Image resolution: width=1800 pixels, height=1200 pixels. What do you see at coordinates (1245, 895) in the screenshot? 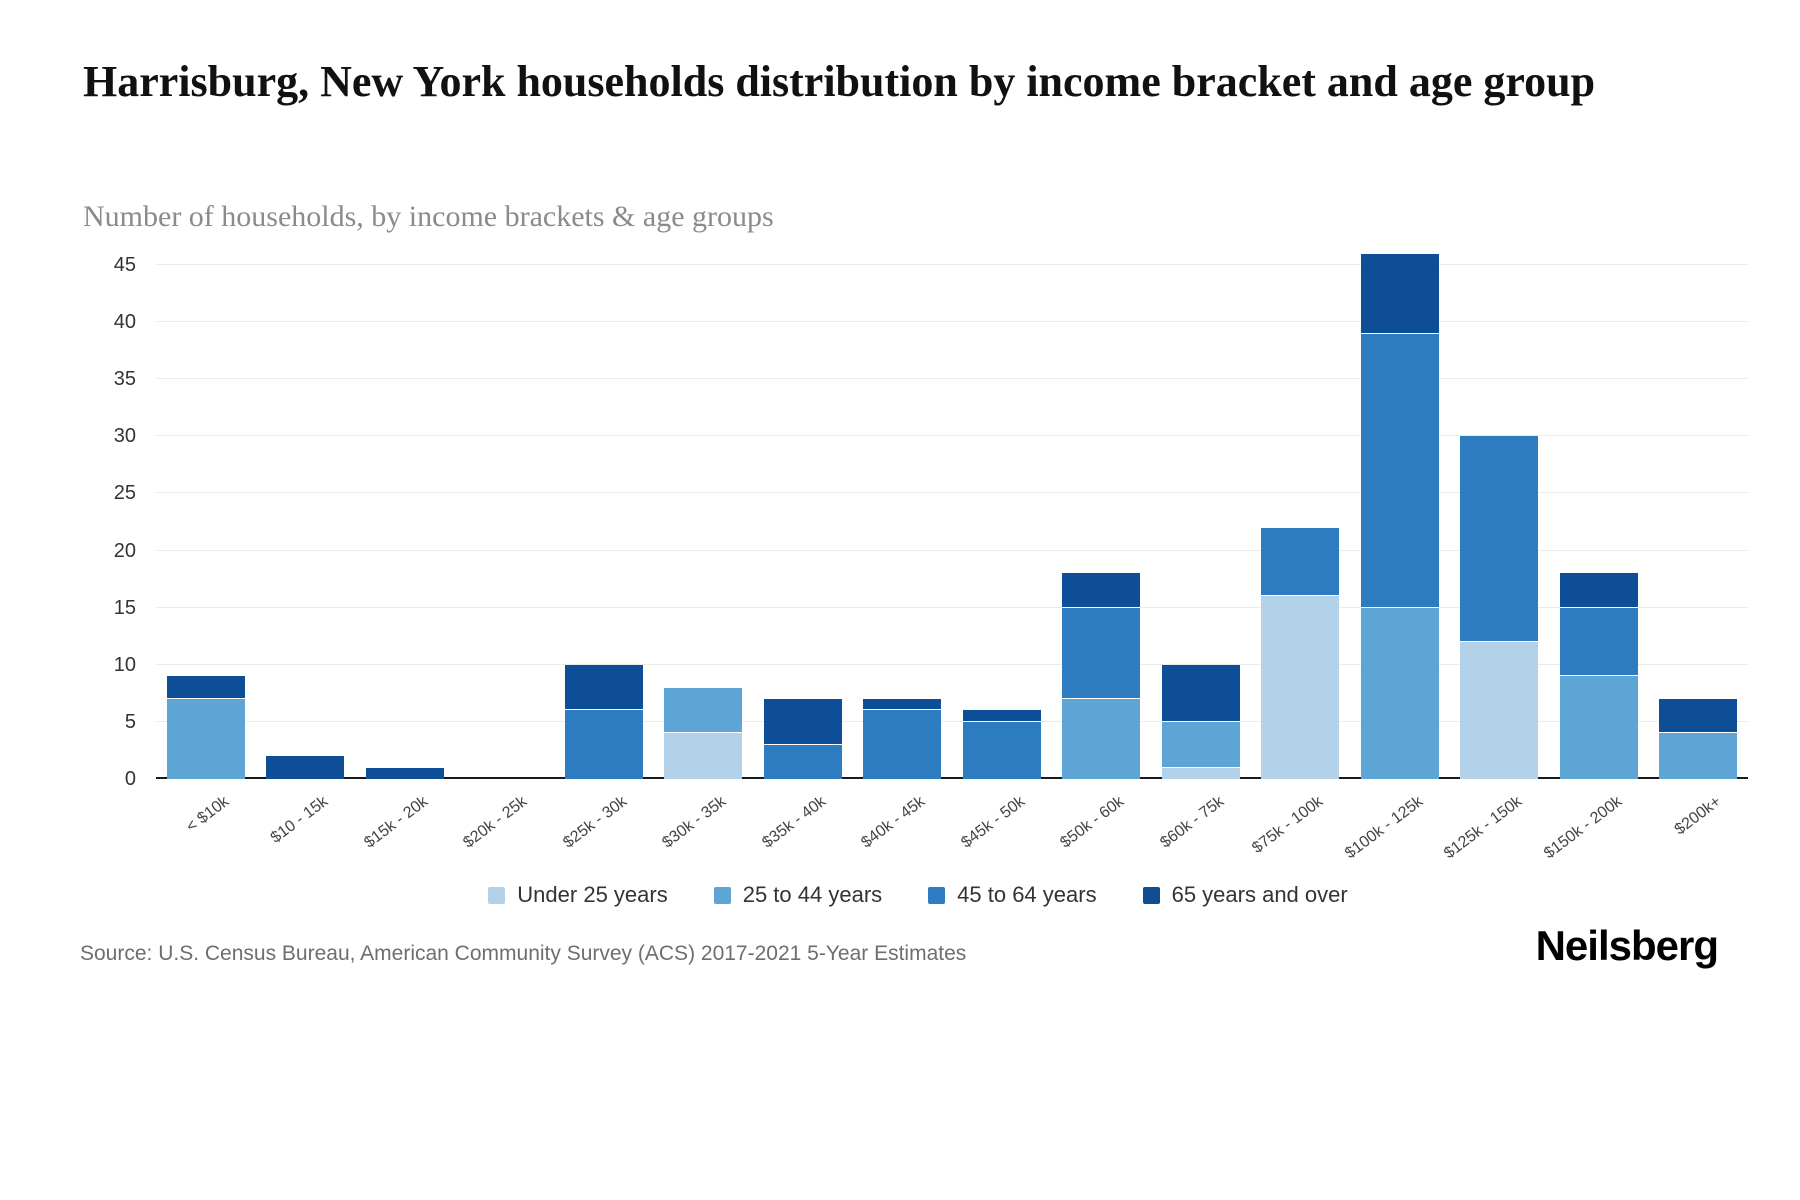
I see `legend-item: 65 years and over` at bounding box center [1245, 895].